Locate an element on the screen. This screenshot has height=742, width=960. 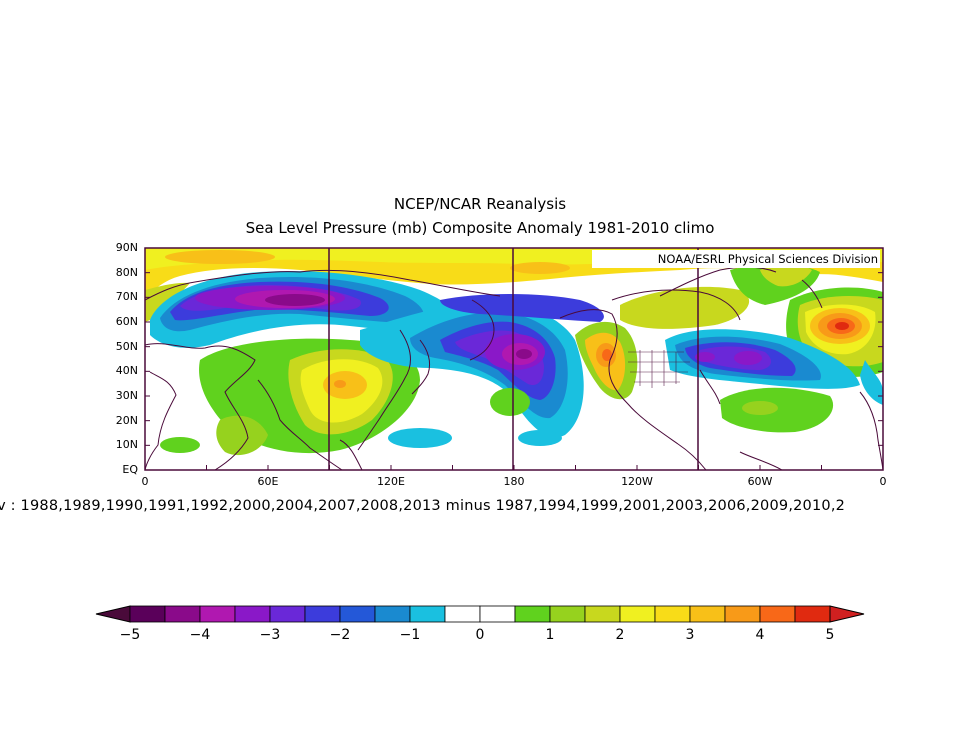
lon-tick-label: 120E is located at coordinates (391, 481).